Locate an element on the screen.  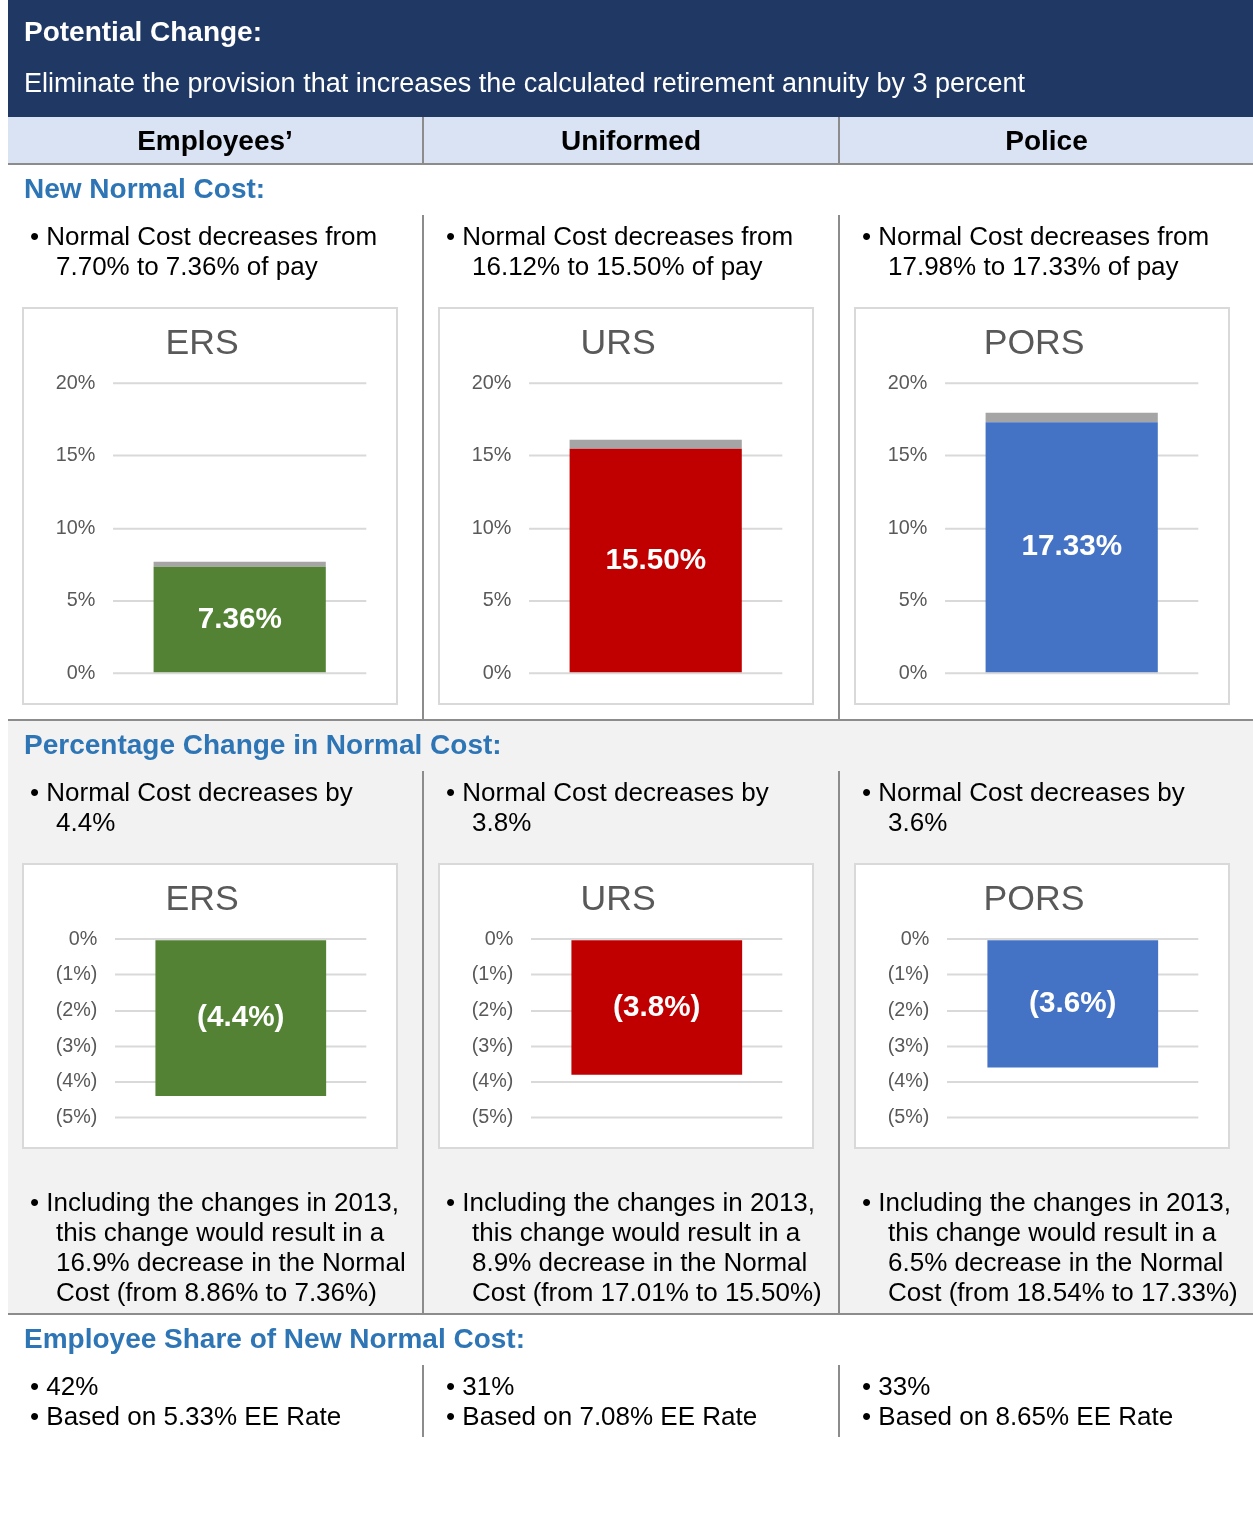
text: • 31% is located at coordinates (481, 1386).